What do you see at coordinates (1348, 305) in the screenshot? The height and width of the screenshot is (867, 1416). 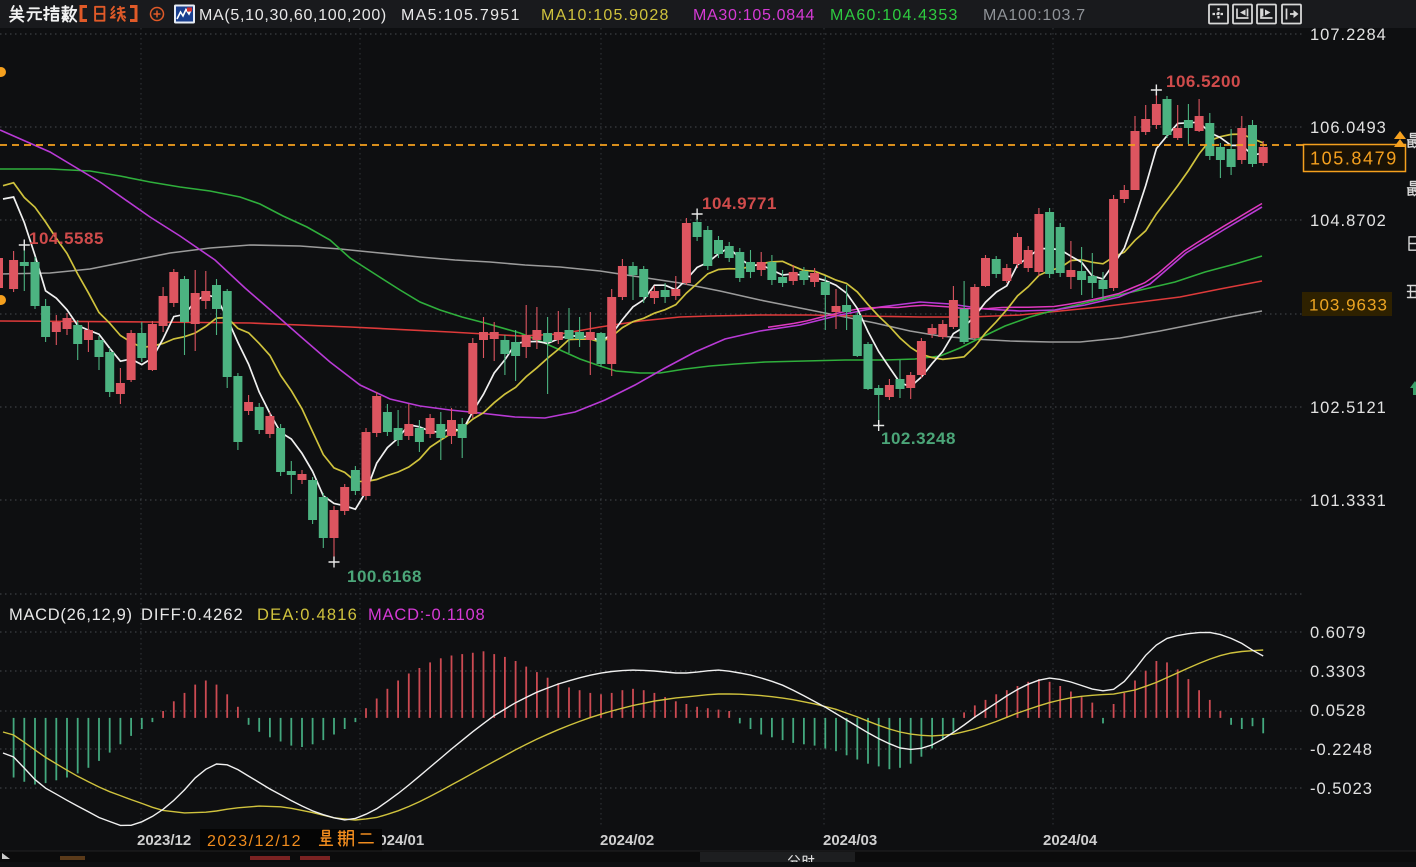 I see `svg-text: 103.9633` at bounding box center [1348, 305].